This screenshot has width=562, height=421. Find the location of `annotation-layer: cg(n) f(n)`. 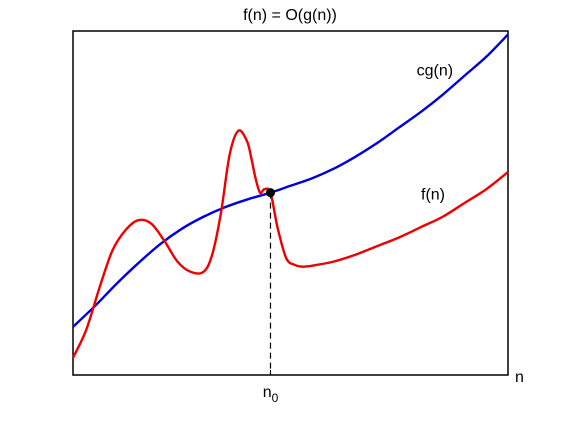

annotation-layer: cg(n) f(n) is located at coordinates (435, 133).